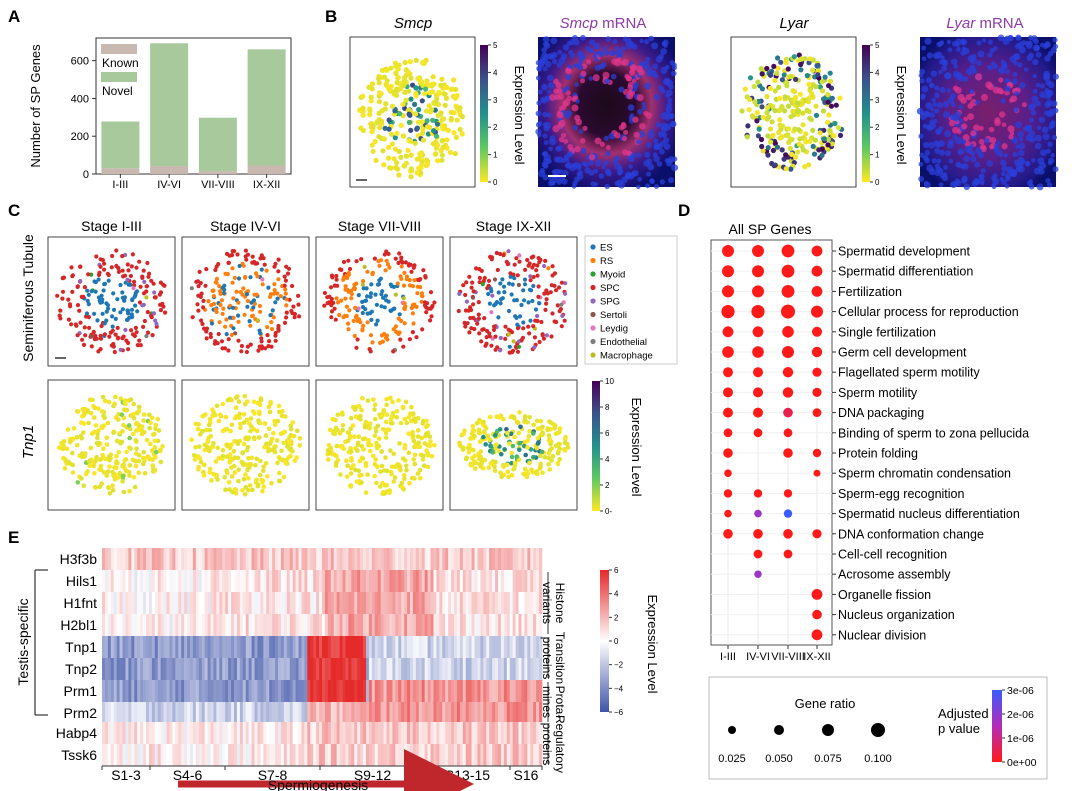 The image size is (1080, 791). What do you see at coordinates (612, 275) in the screenshot?
I see `legend-label-Myoid: Myoid` at bounding box center [612, 275].